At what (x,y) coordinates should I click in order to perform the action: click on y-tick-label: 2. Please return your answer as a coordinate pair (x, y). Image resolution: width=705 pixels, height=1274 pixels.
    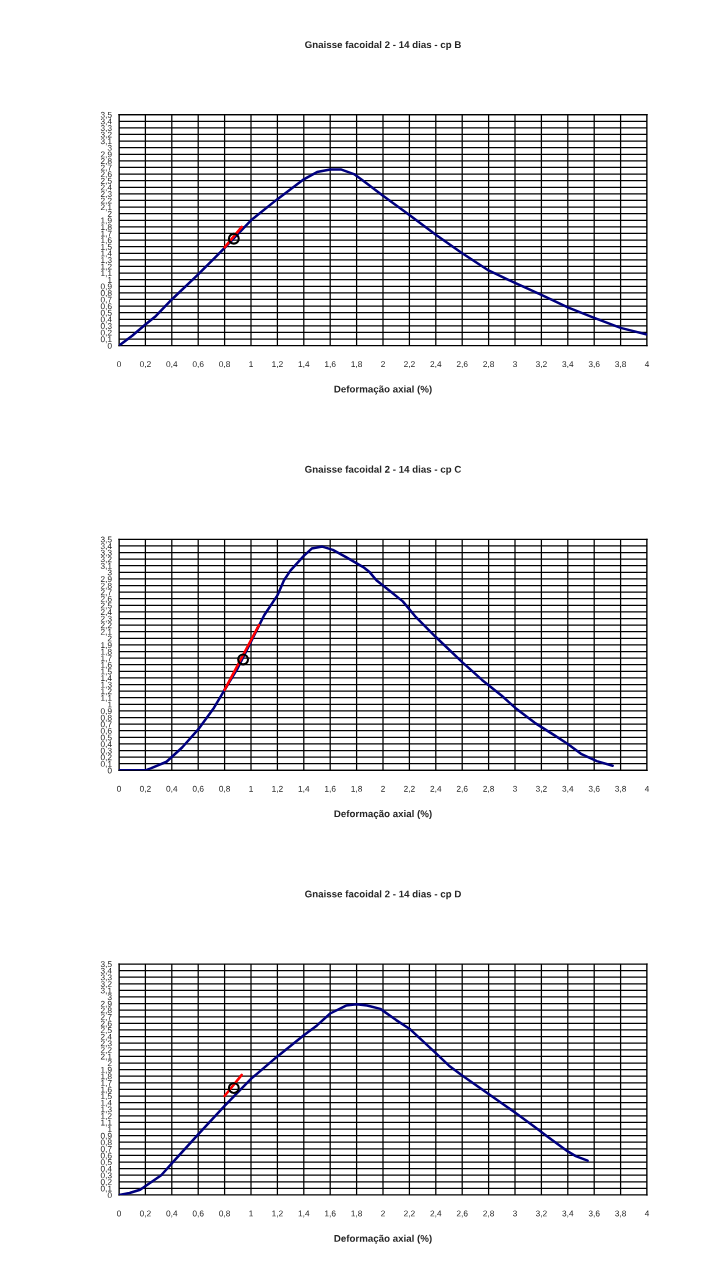
    Looking at the image, I should click on (109, 213).